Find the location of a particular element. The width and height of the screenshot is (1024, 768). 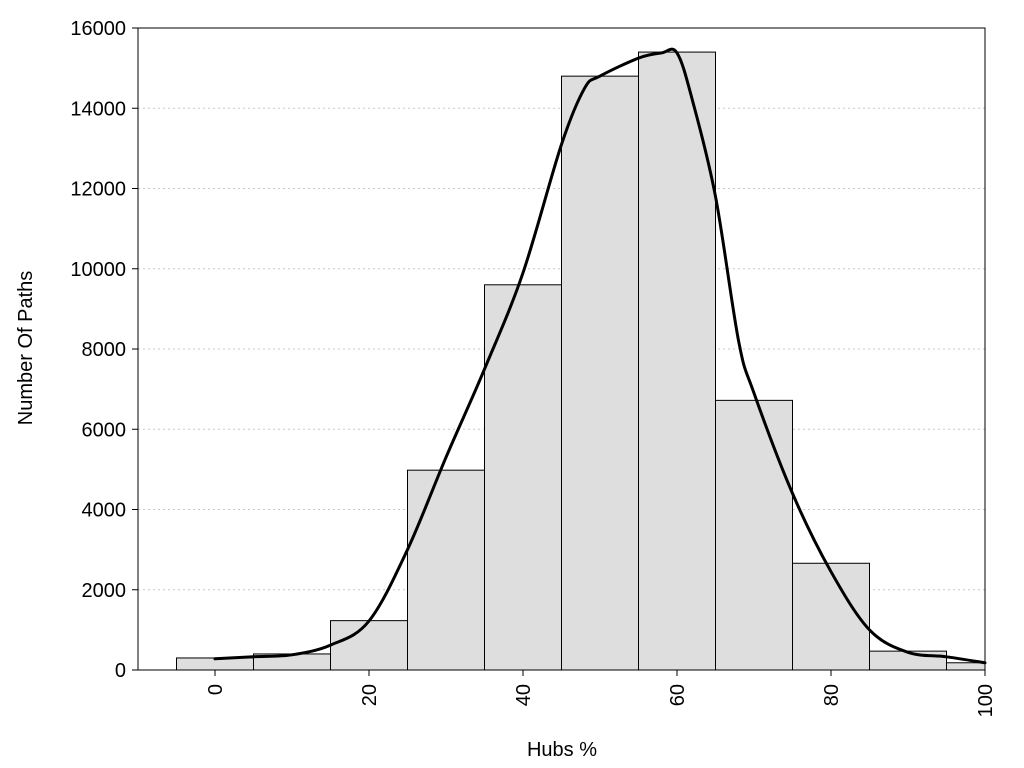

y-axis: 0 2000 4000 6000 8000 10000 12000 14000 16000 is located at coordinates (104, 350).